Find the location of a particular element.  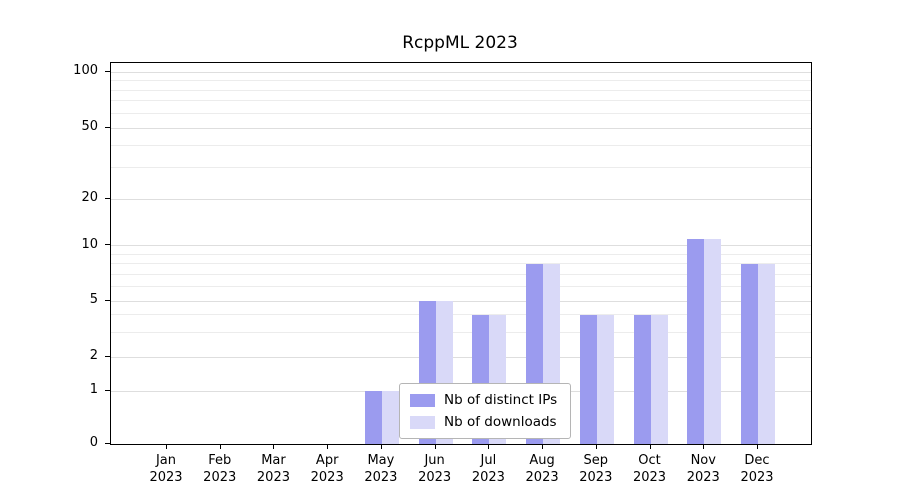

x-tick-month: Sep is located at coordinates (596, 460).